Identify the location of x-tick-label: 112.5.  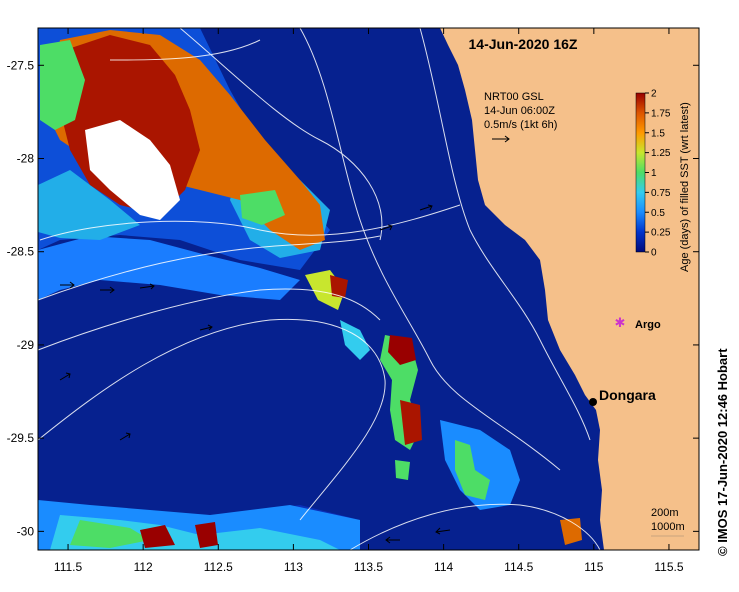
(218, 567).